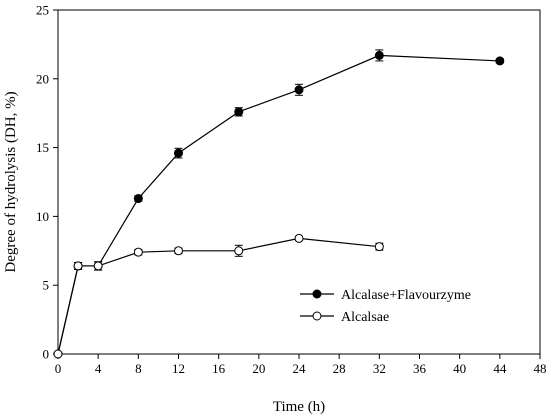 This screenshot has height=419, width=550. I want to click on x-tick-label: 20, so click(258, 368).